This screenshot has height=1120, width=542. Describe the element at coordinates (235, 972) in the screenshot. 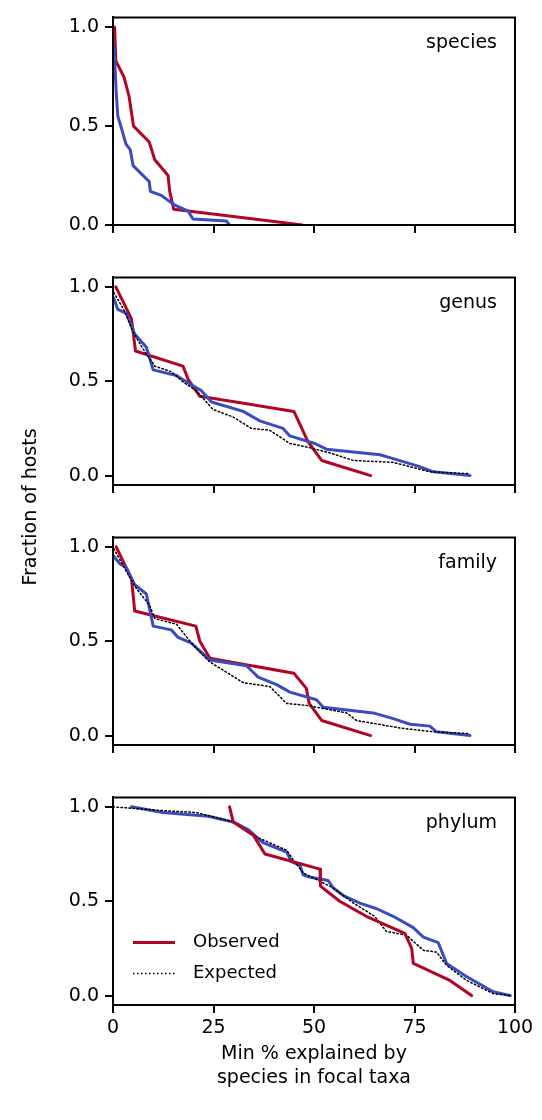

I see `legend-label: Expected` at that location.